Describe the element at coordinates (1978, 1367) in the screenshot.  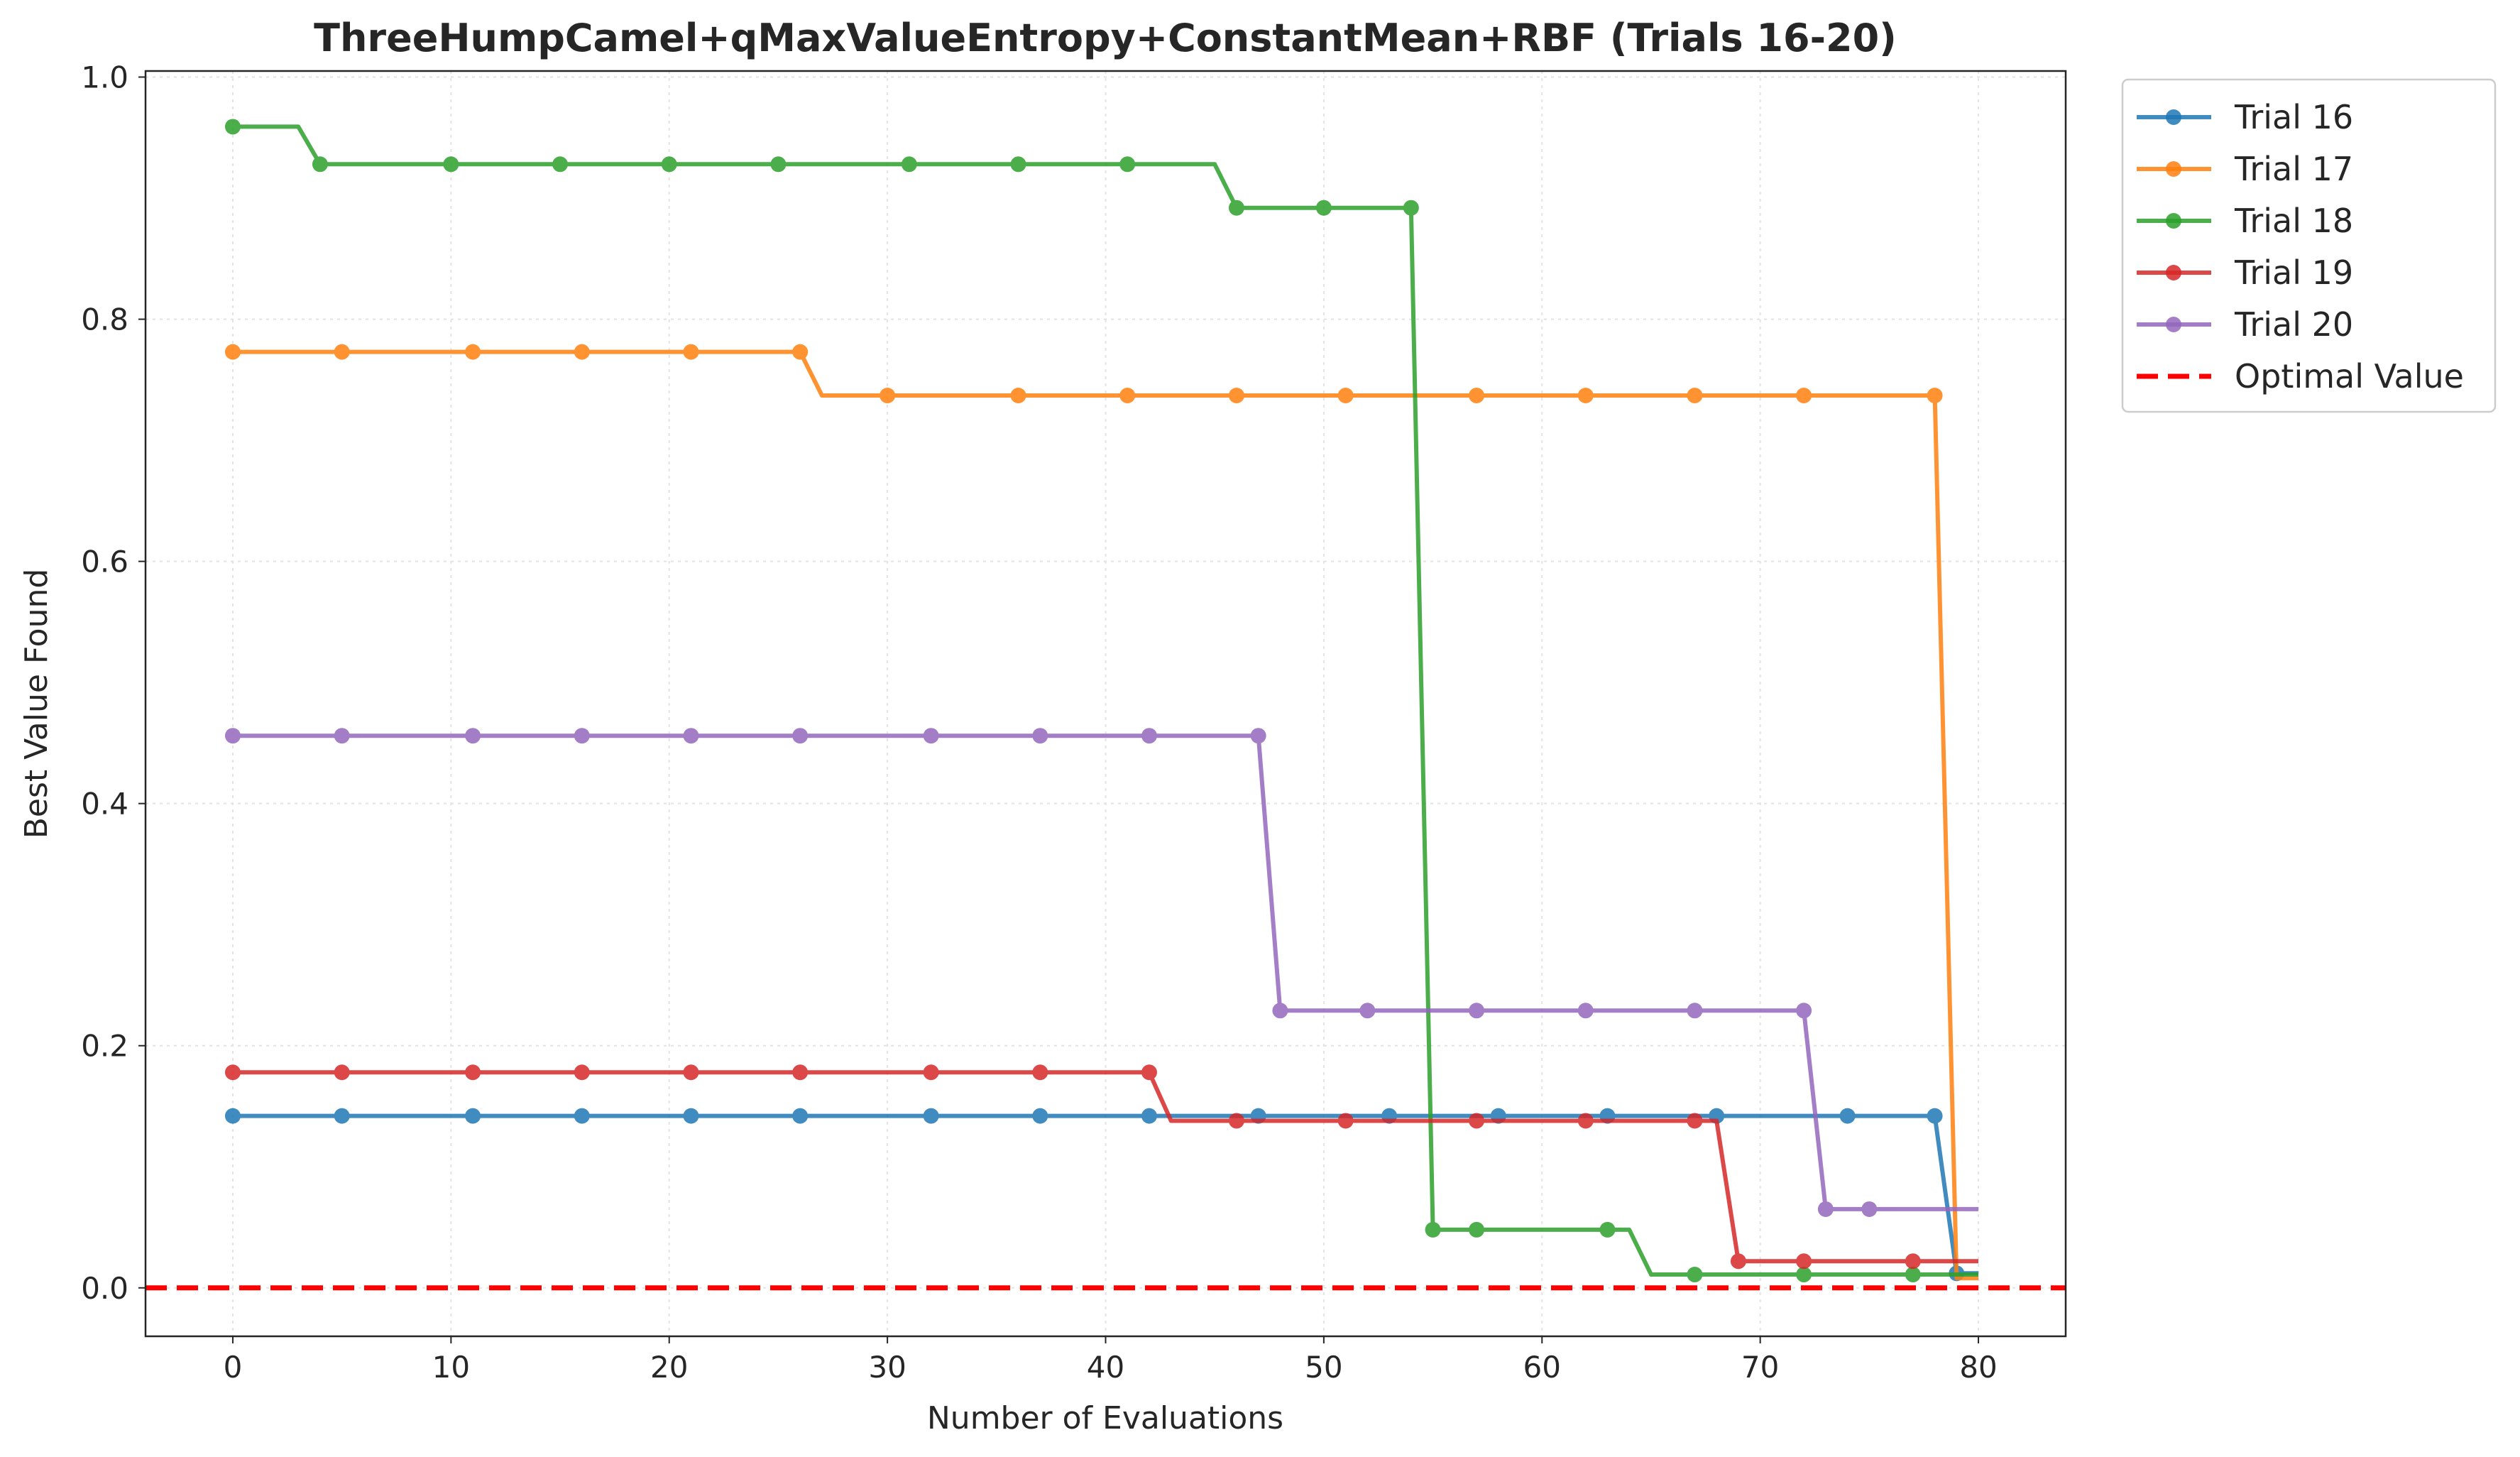
I see `x-tick-label: 80` at that location.